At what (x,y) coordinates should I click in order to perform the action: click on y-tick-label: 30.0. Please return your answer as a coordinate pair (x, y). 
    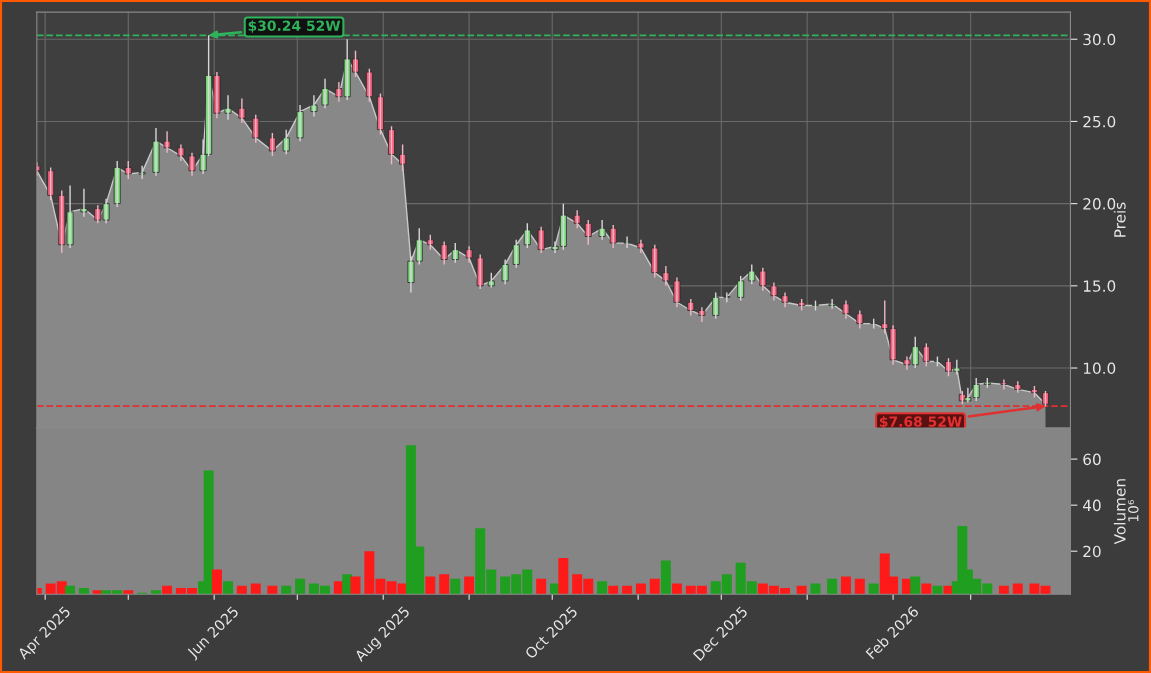
    Looking at the image, I should click on (1099, 39).